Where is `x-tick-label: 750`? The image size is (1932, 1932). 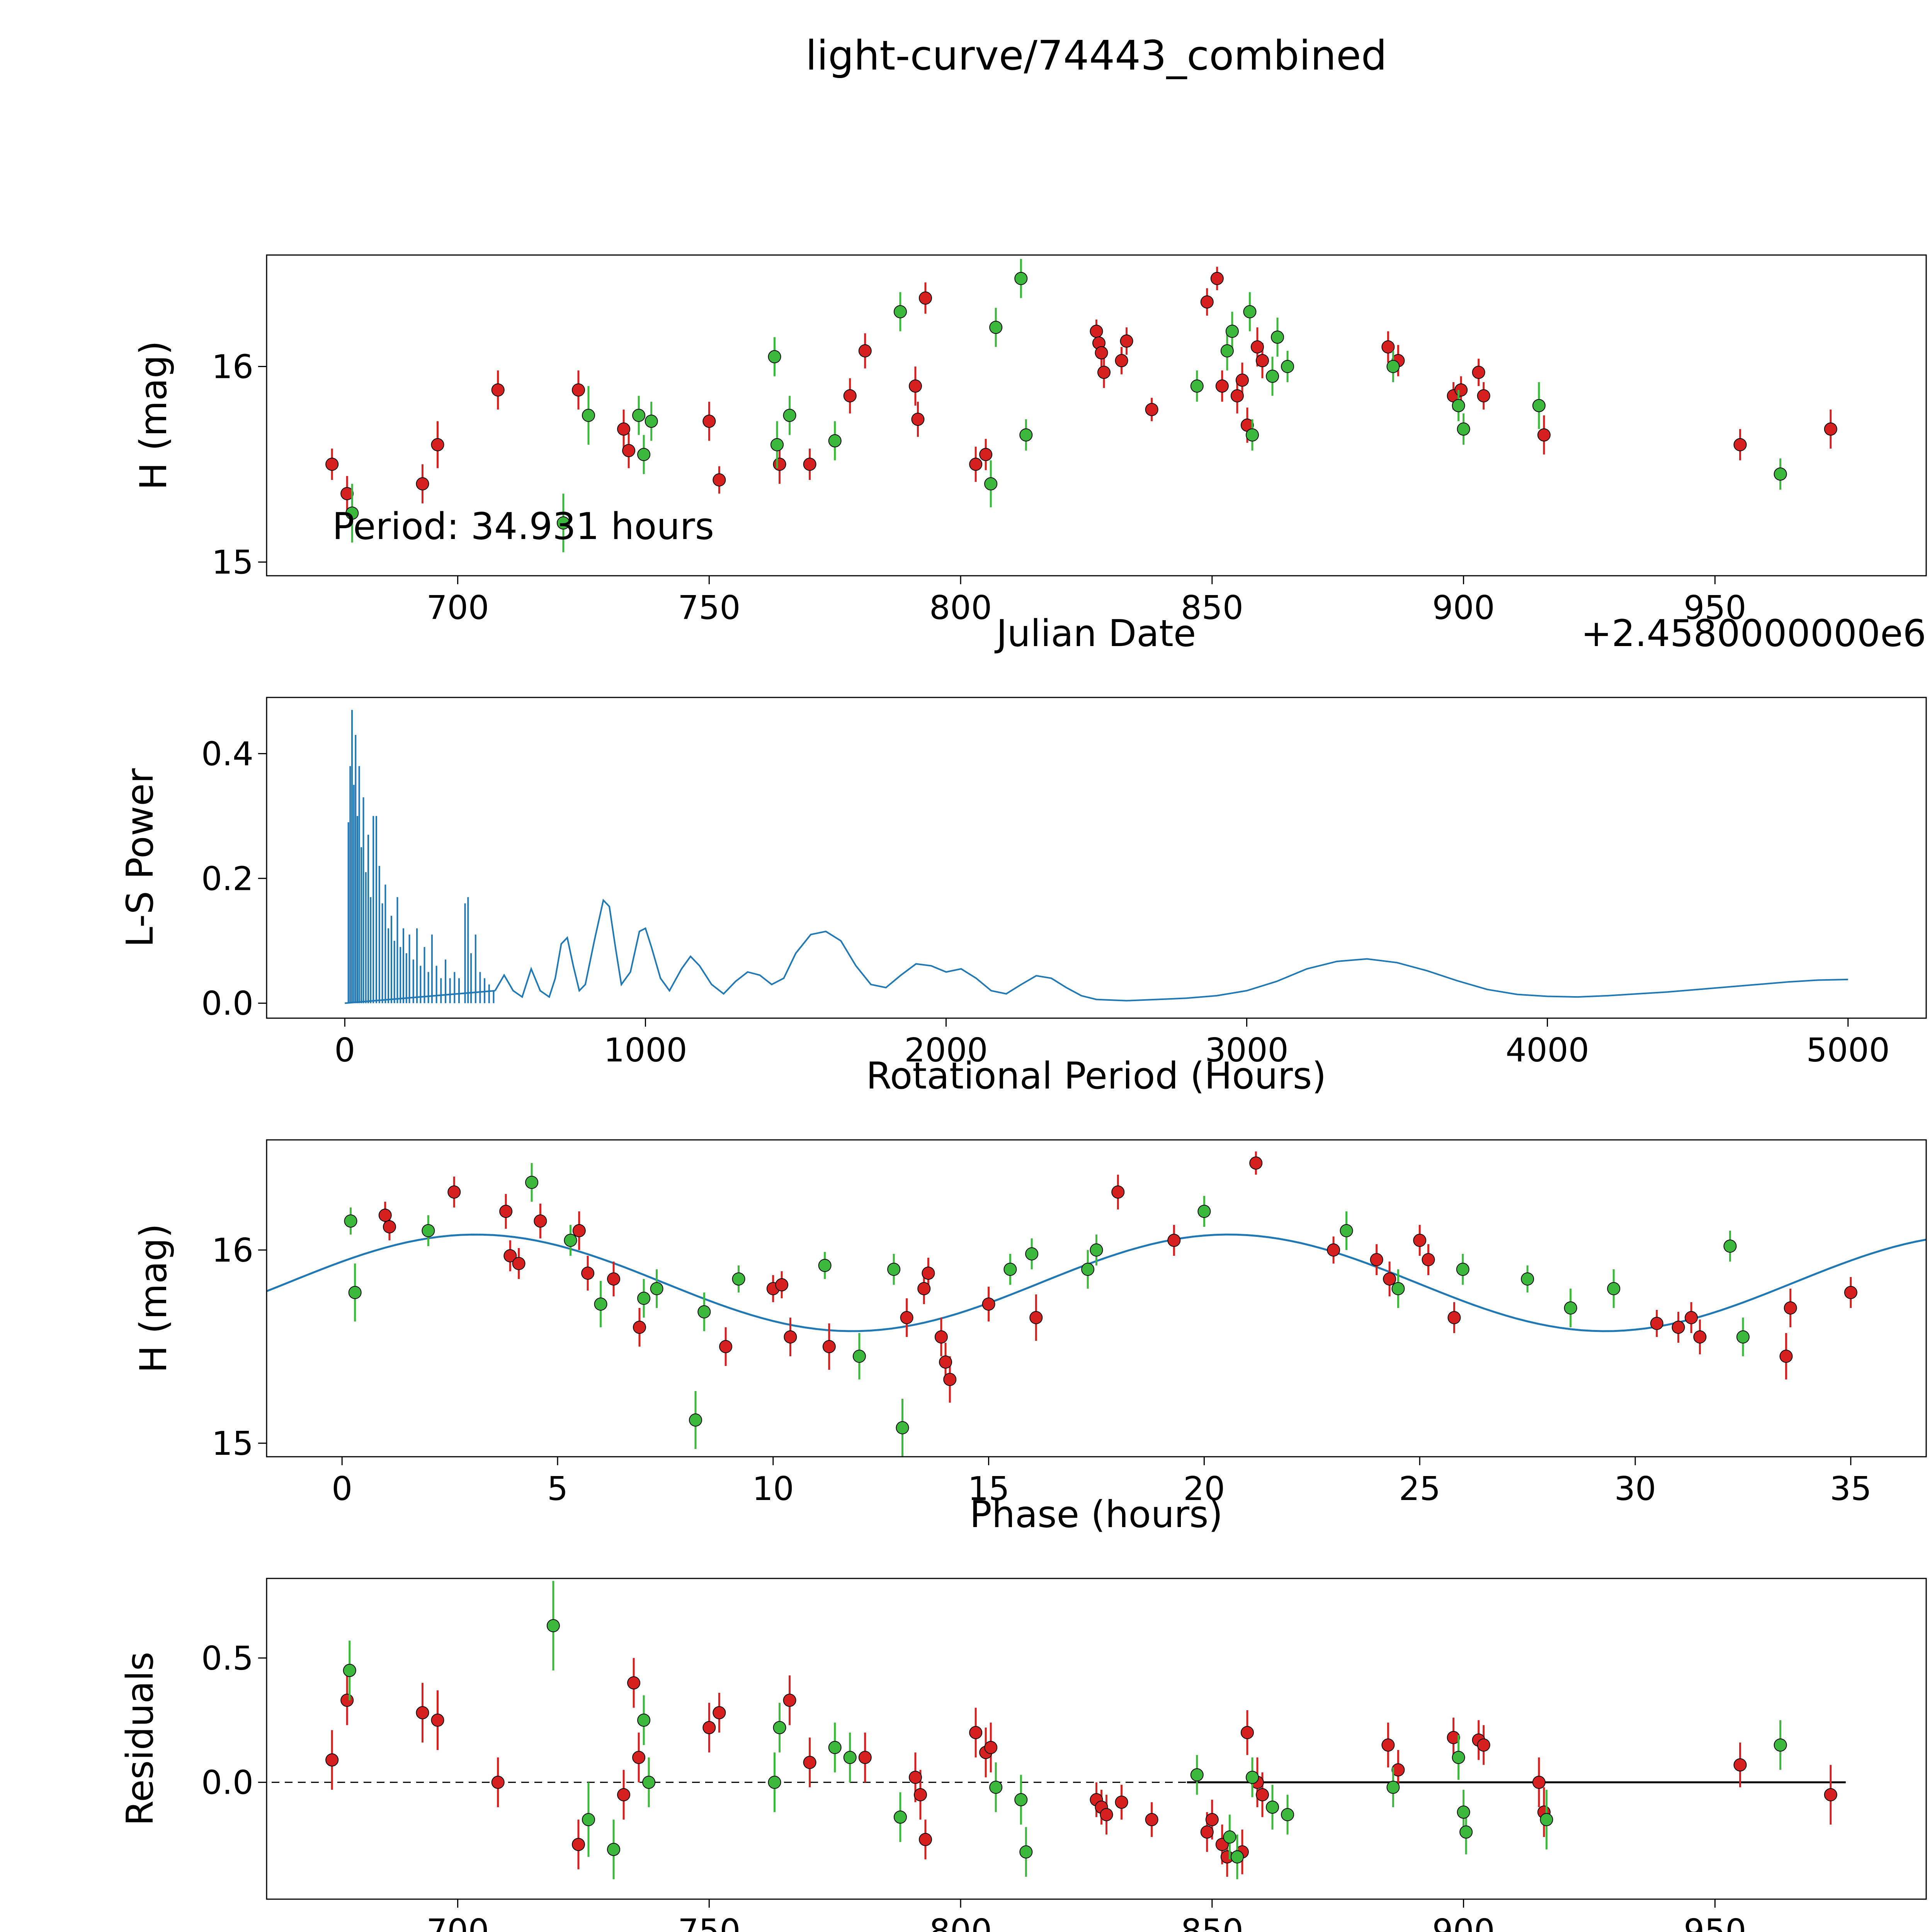
x-tick-label: 750 is located at coordinates (709, 1922).